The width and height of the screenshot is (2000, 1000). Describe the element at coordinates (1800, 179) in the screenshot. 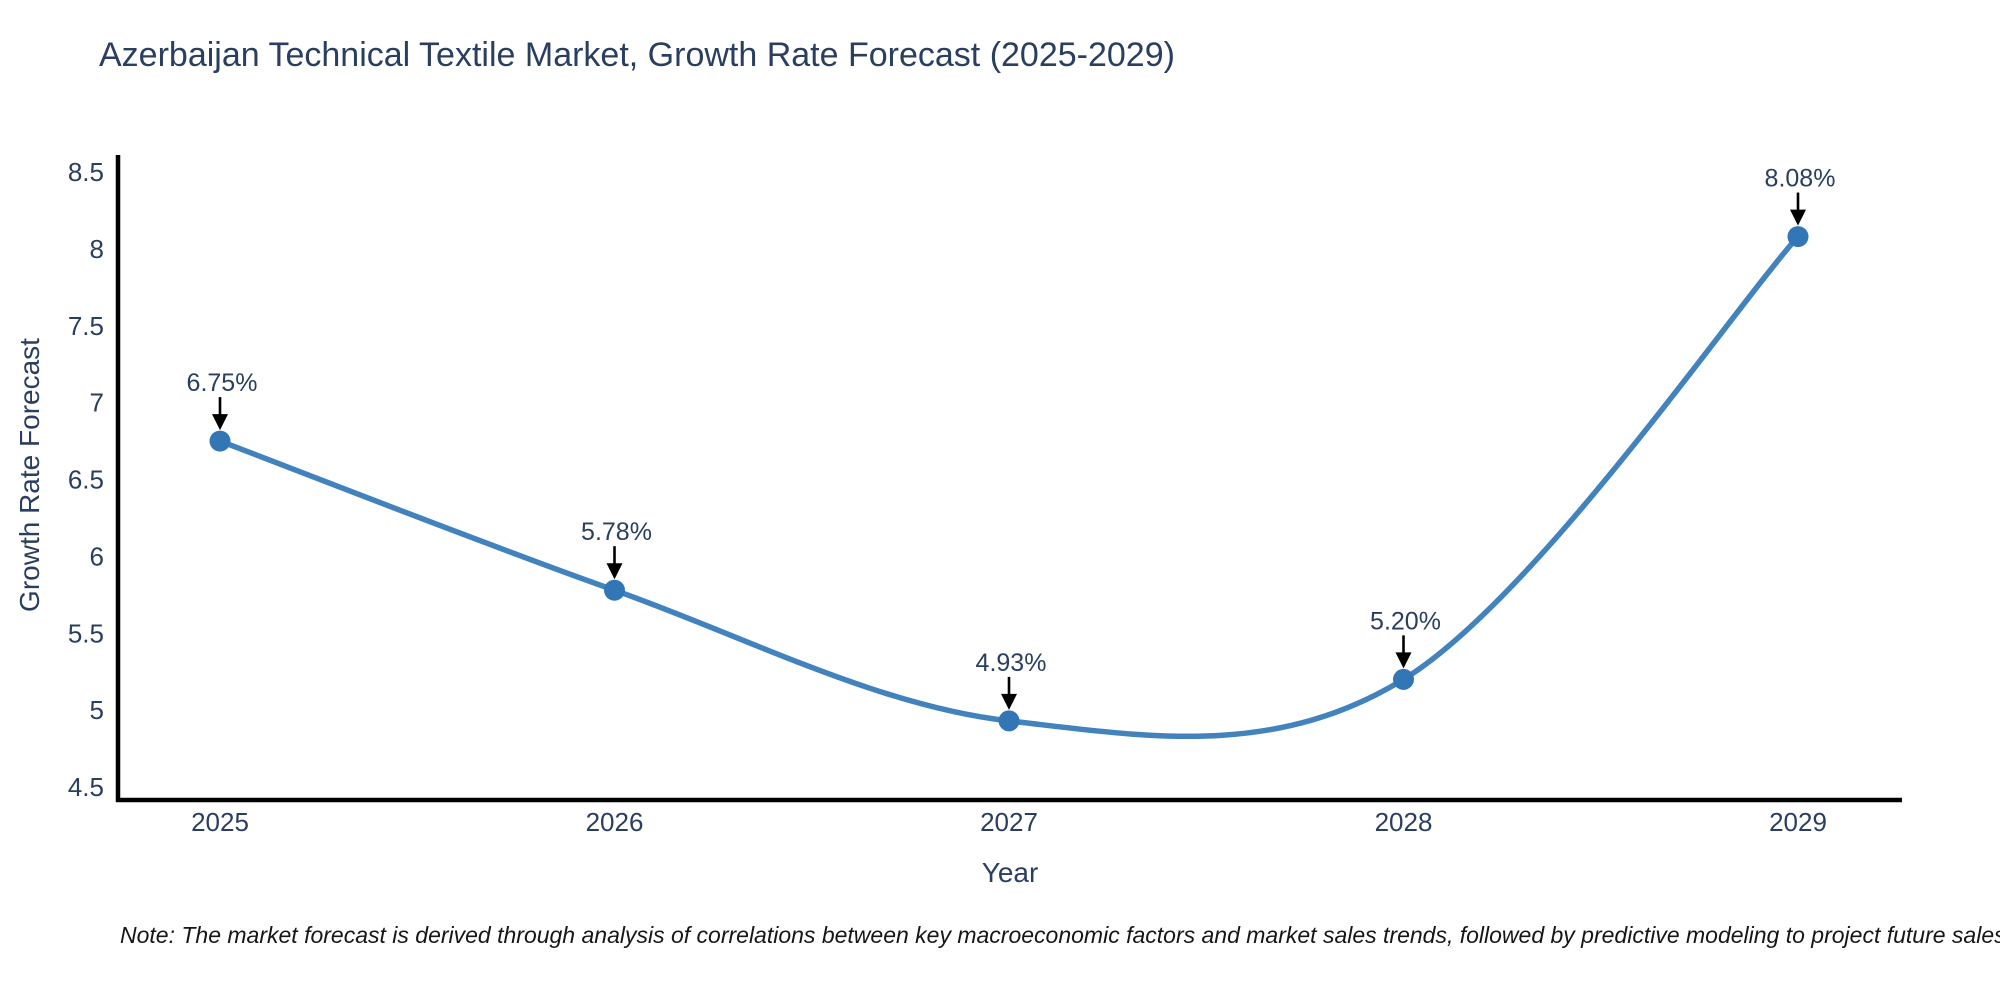

I see `annotation-label: 8.08%` at that location.